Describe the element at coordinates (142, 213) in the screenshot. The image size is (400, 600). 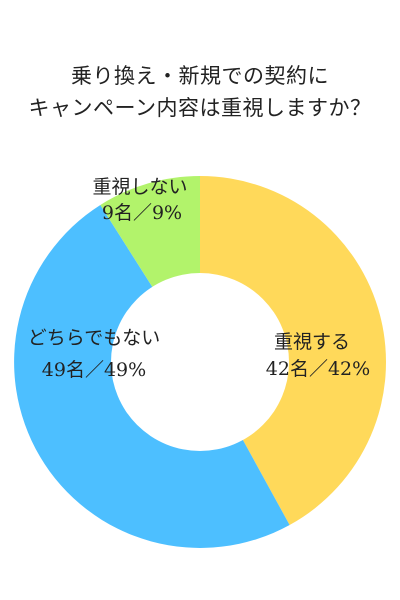
I see `slice-label-not-important-value: 9名／9%` at that location.